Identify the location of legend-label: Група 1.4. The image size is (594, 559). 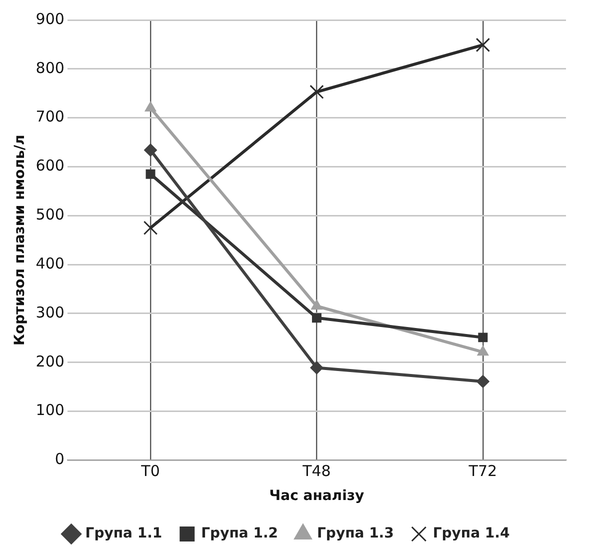
(471, 534).